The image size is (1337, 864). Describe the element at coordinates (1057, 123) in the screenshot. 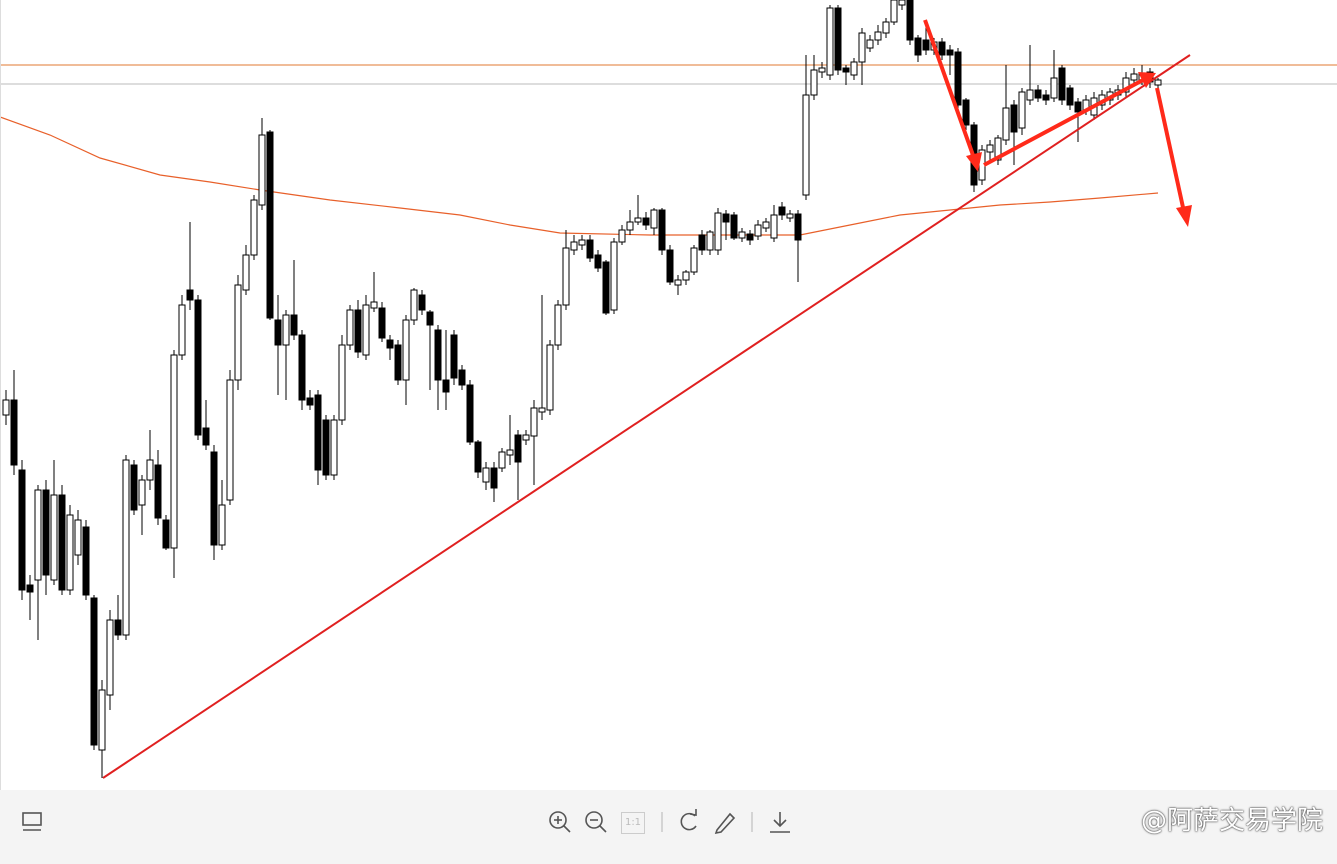

I see `arrows` at that location.